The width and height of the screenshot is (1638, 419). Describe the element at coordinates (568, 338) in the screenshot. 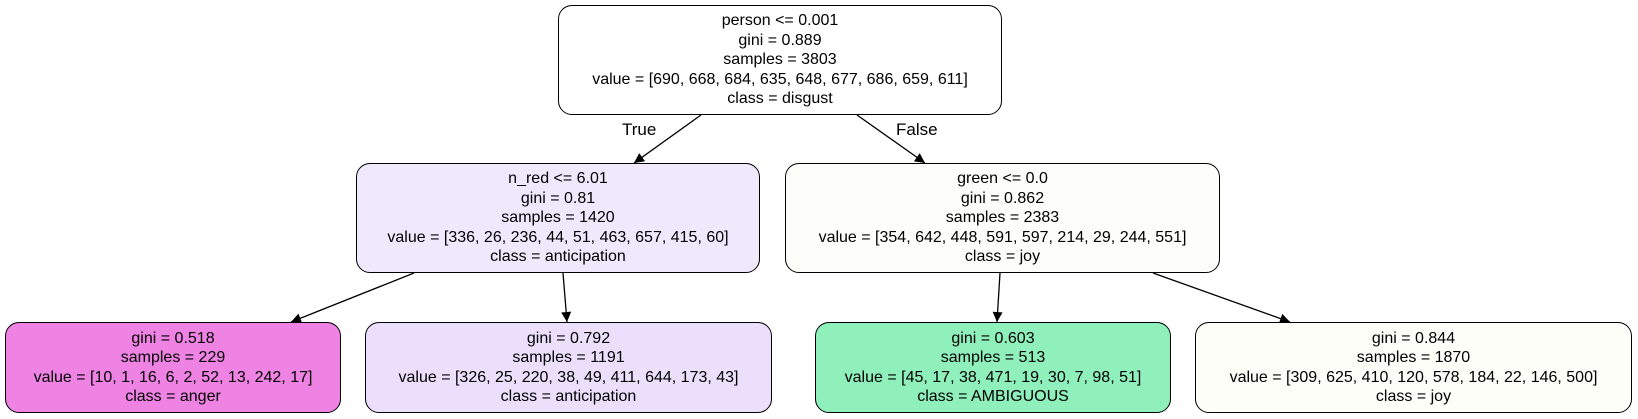

I see `node-line: gini = 0.792` at that location.